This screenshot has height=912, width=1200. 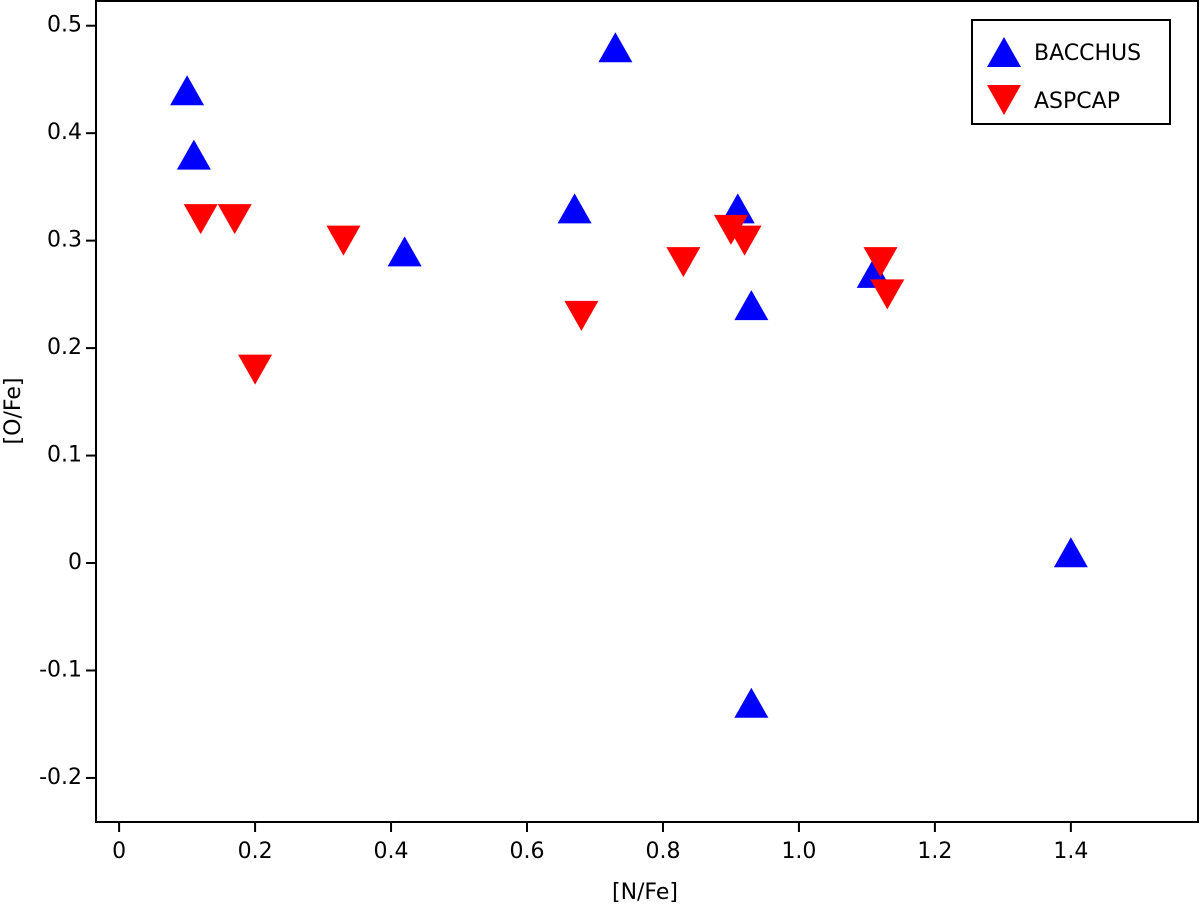 What do you see at coordinates (60, 669) in the screenshot?
I see `y-tick-label: -0.1` at bounding box center [60, 669].